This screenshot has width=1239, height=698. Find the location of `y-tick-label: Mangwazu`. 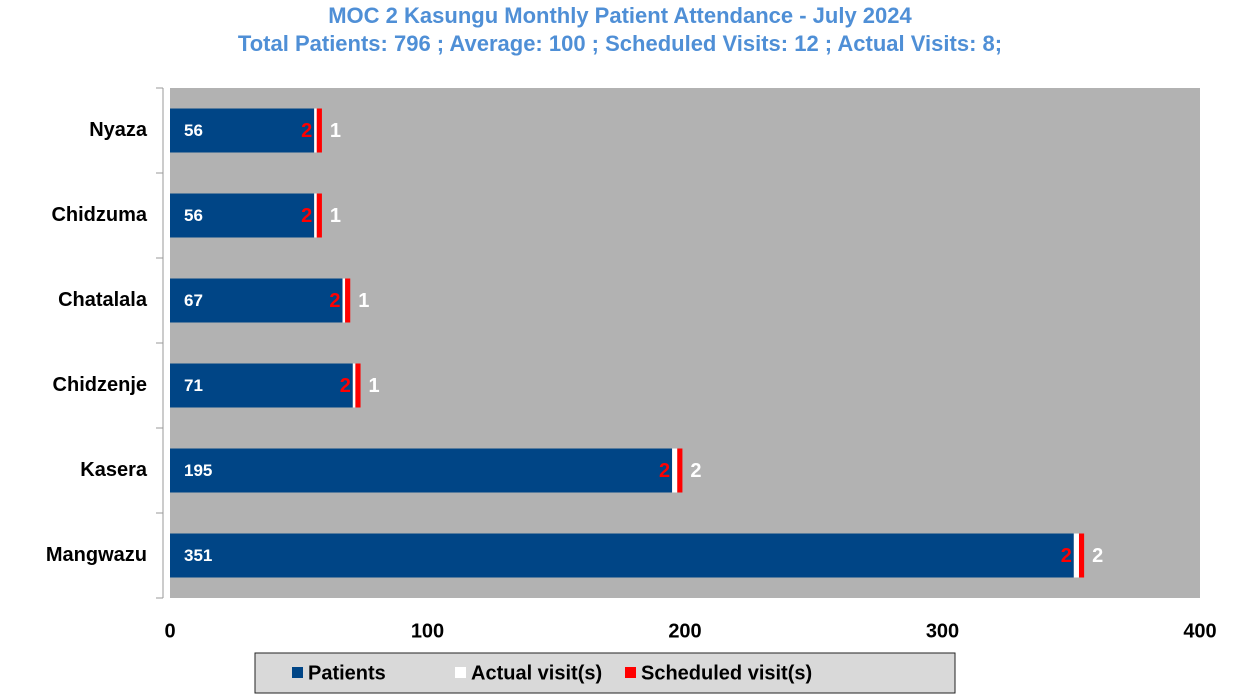

y-tick-label: Mangwazu is located at coordinates (96, 555).